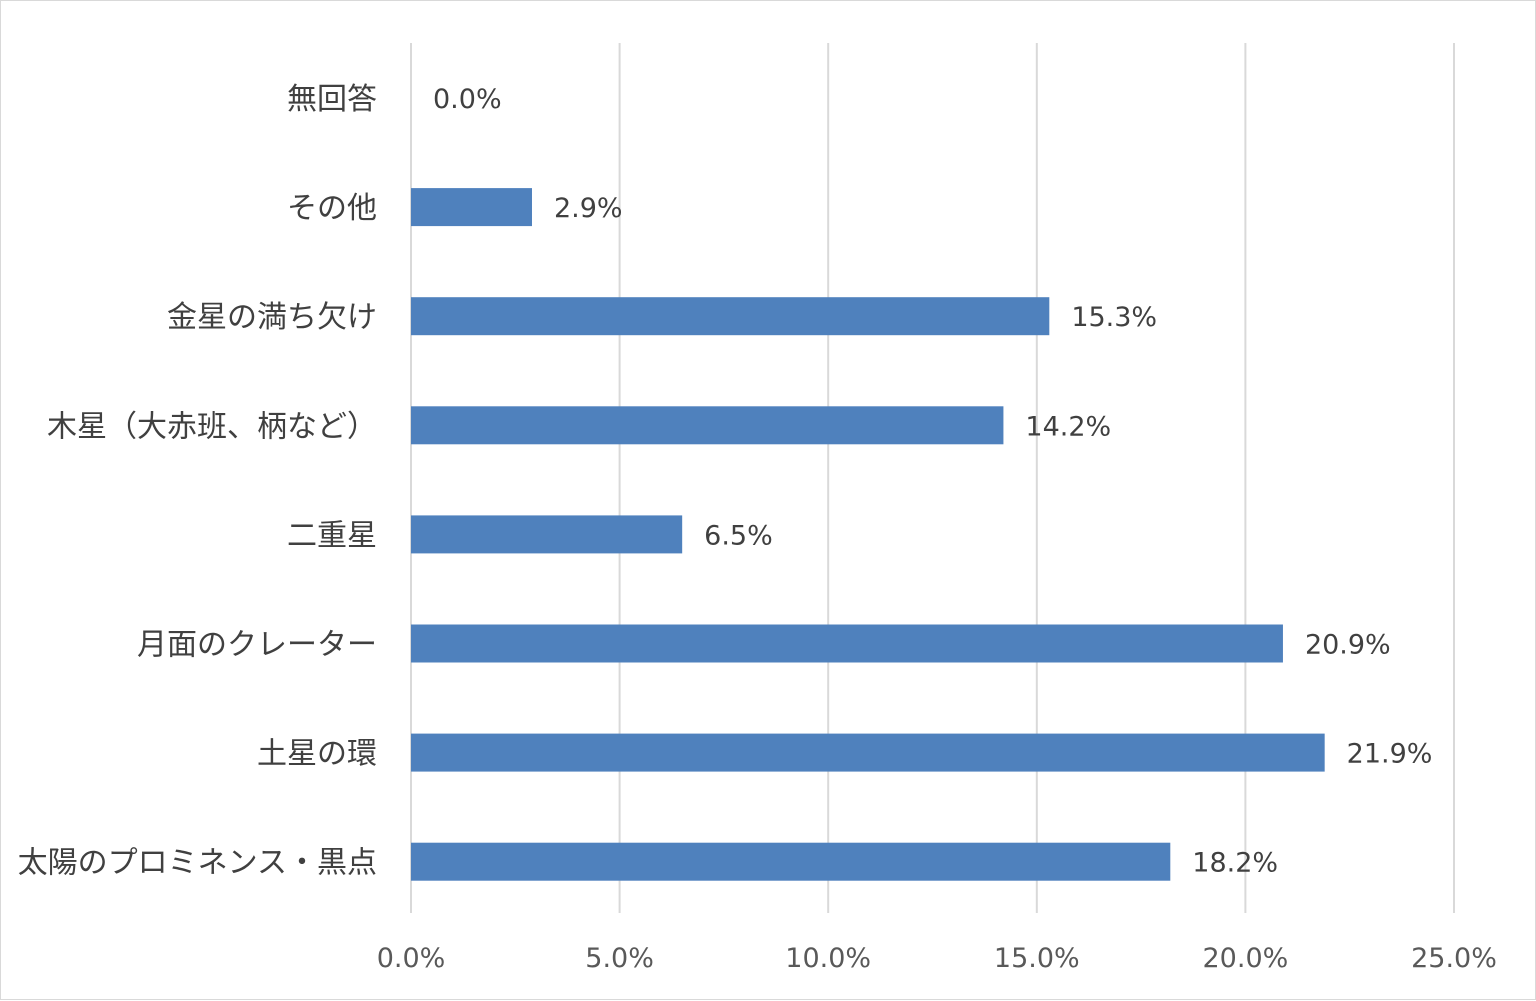  I want to click on category-label: 無回答, so click(332, 99).